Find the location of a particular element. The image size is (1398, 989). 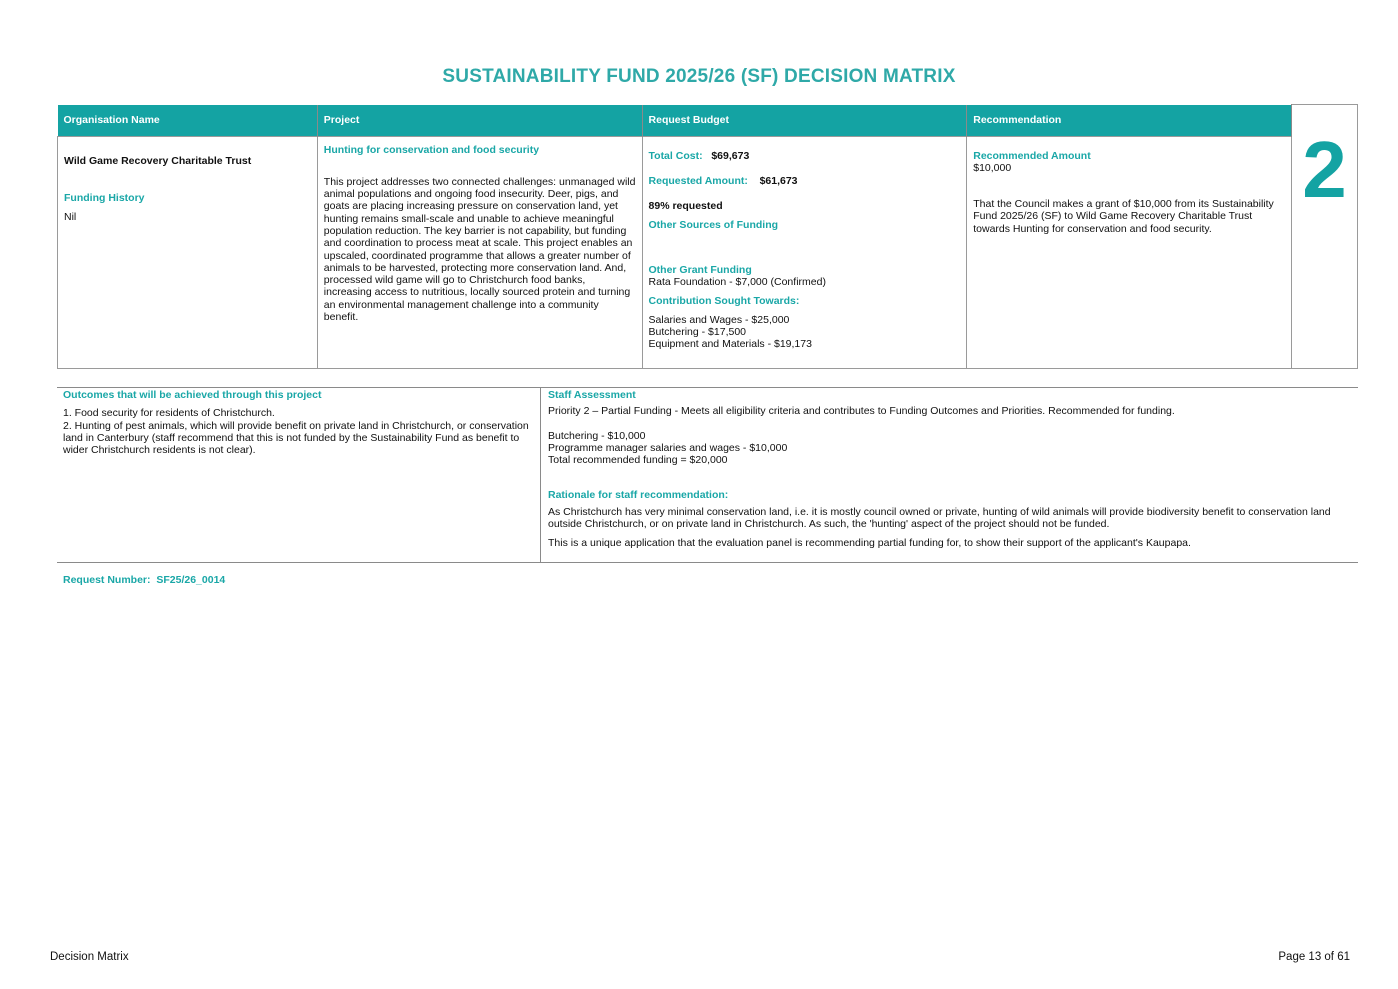

organisation-name: Wild Game Recovery Charitable Trust is located at coordinates (158, 160).